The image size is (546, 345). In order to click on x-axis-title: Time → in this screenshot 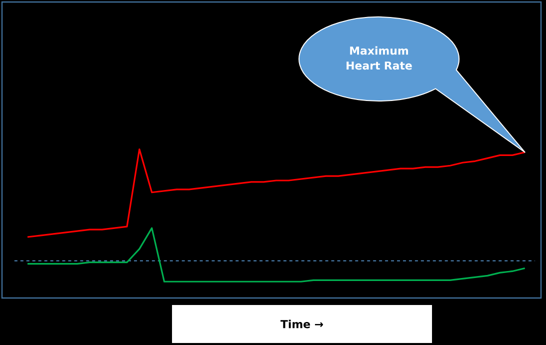, I will do `click(301, 324)`.